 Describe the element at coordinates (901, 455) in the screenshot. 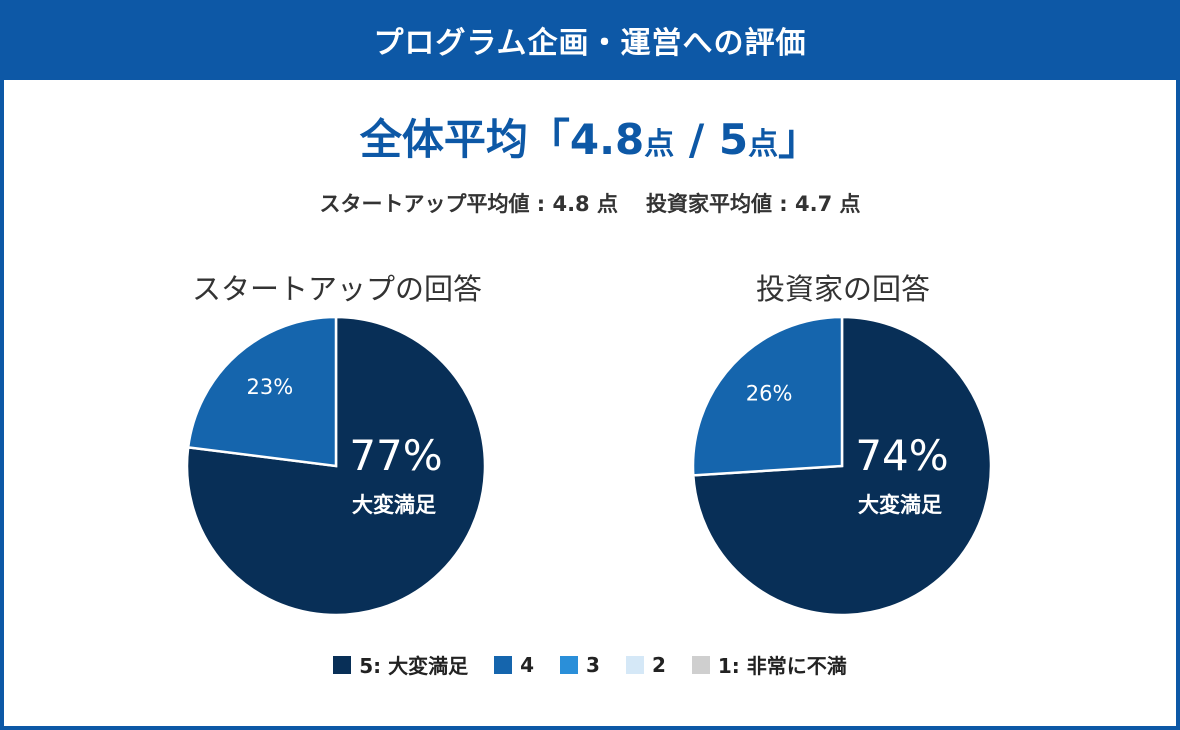

I see `investor-main-percent-label: 74%` at that location.